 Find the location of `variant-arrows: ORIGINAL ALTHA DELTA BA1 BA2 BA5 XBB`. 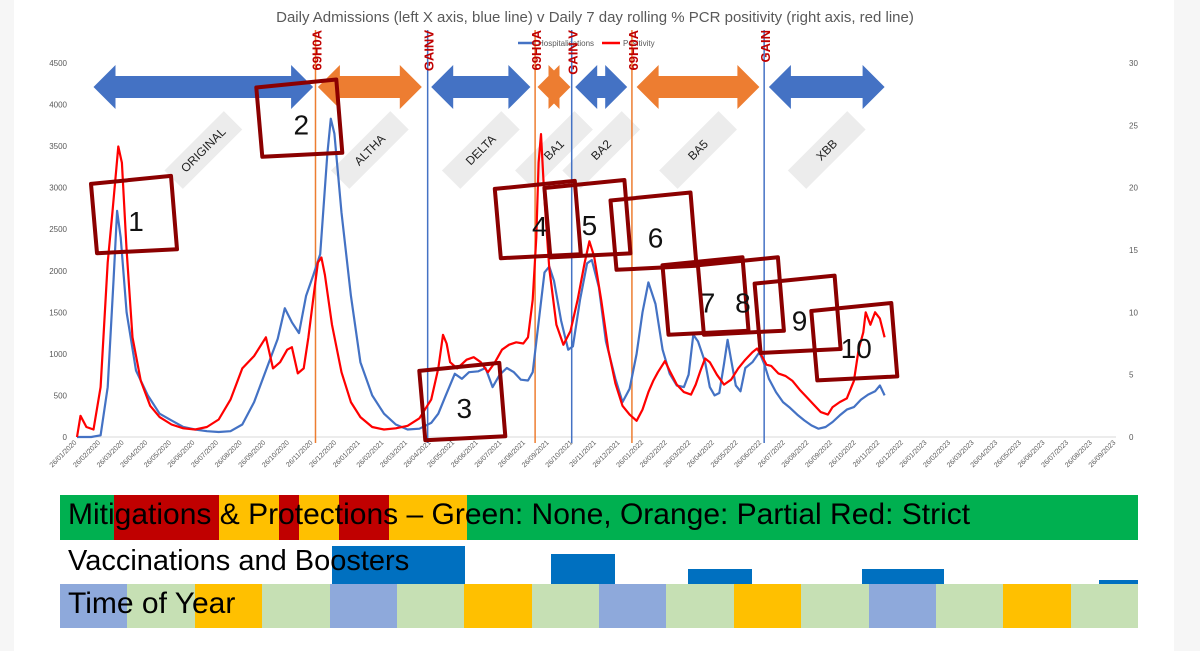

variant-arrows: ORIGINAL ALTHA DELTA BA1 BA2 BA5 XBB is located at coordinates (489, 127).